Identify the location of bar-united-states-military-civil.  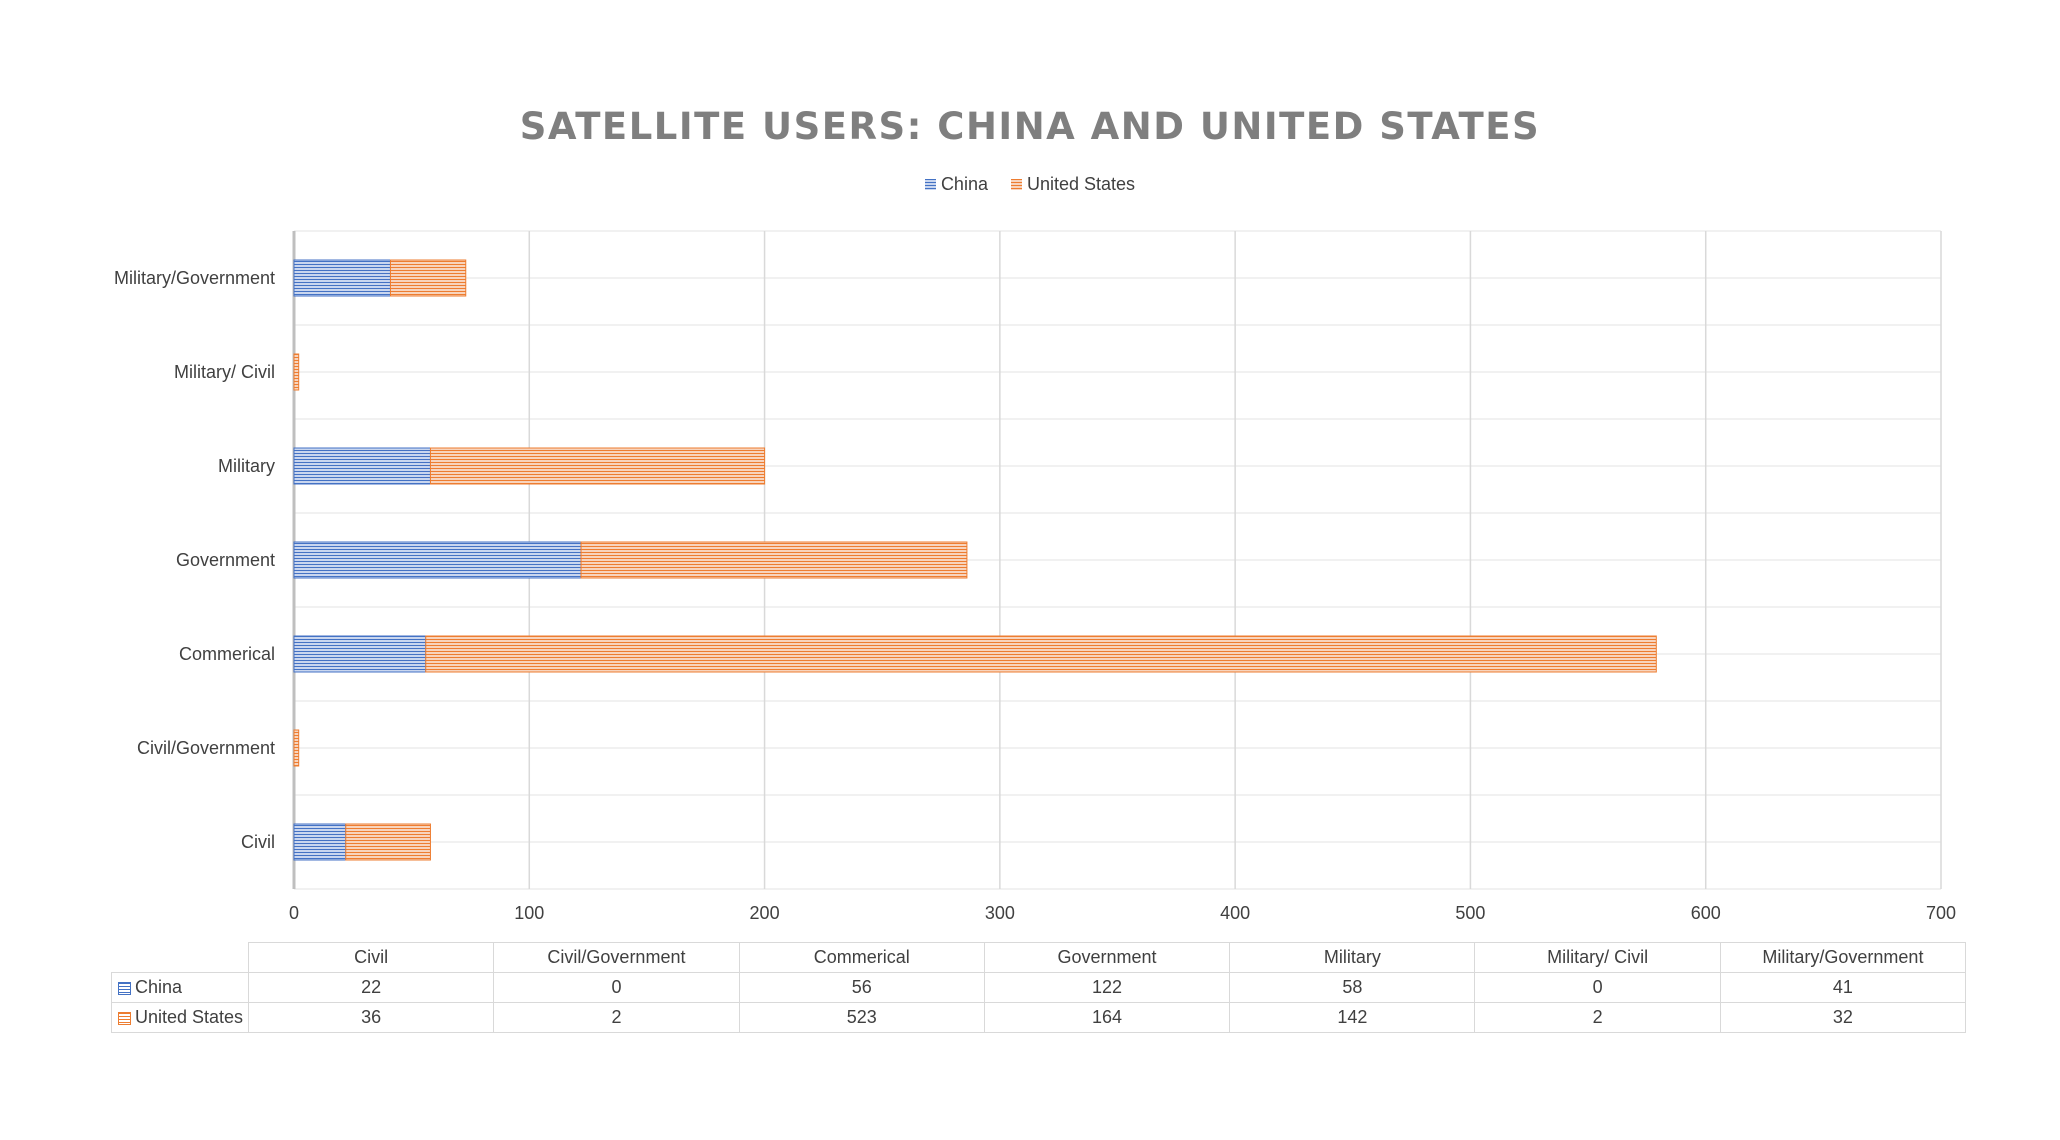
(296, 372).